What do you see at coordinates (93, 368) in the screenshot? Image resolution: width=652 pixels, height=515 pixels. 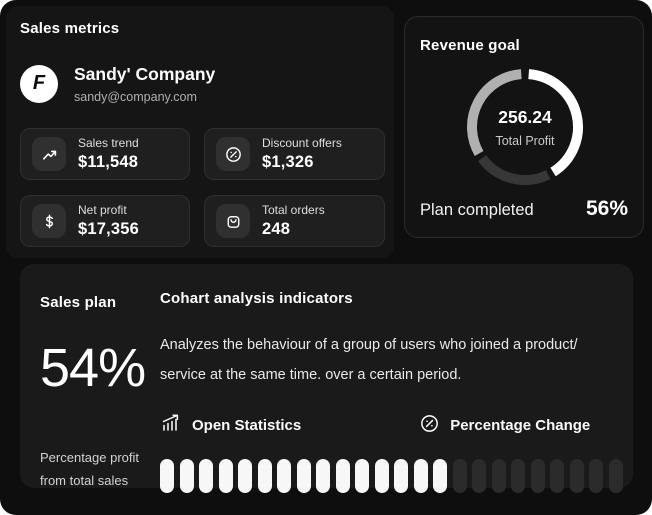 I see `sales-plan-percentage: 54%` at bounding box center [93, 368].